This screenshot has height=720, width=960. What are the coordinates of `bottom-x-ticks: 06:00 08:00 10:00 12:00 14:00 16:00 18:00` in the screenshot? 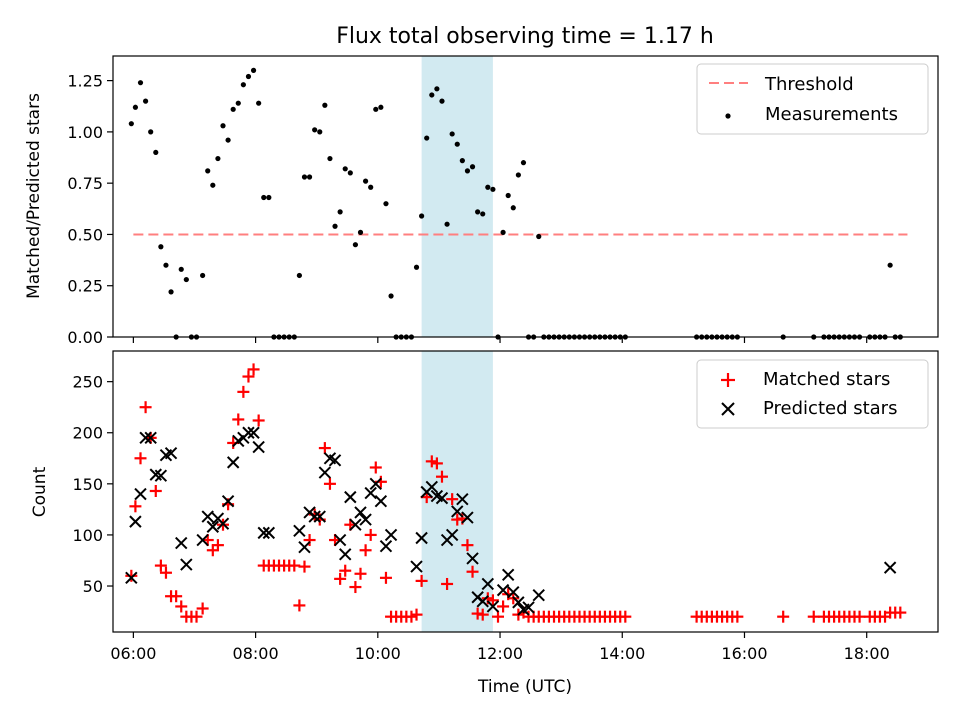 It's located at (500, 647).